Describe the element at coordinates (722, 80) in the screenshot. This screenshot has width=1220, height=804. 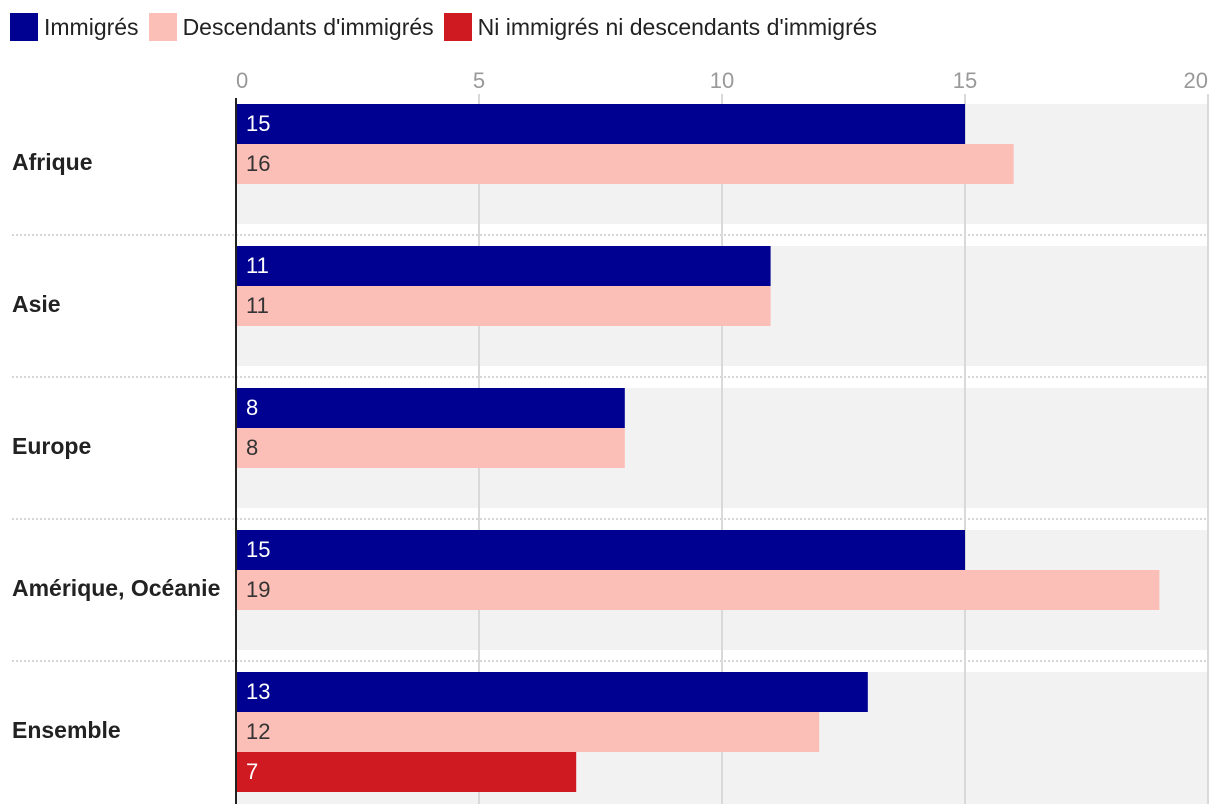
I see `x-tick-label: 10` at that location.